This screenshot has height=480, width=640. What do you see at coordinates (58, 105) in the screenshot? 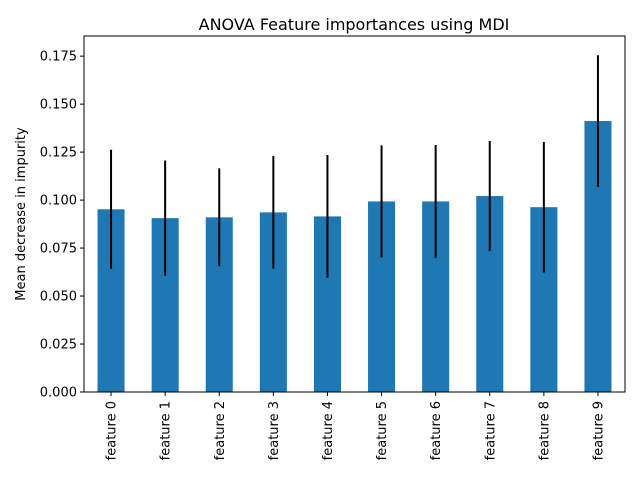
I see `y-tick-label: 0.150` at bounding box center [58, 105].